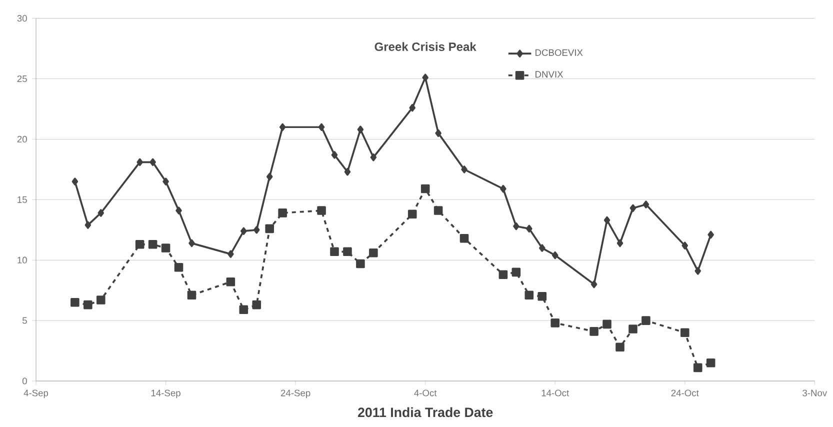 This screenshot has height=427, width=833. Describe the element at coordinates (425, 412) in the screenshot. I see `x-axis-title: 2011 India Trade Date` at that location.